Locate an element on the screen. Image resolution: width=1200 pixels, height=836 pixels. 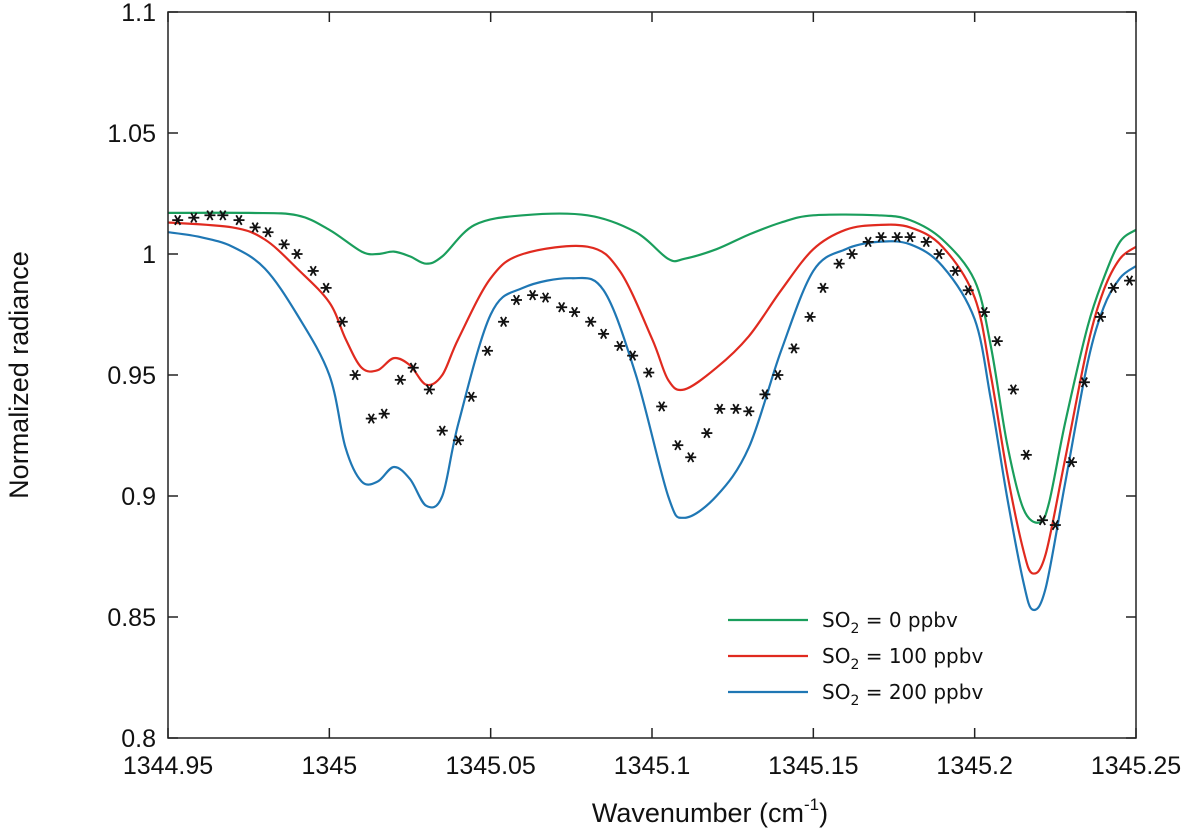
x-tick-label: 1344.95 is located at coordinates (168, 766).